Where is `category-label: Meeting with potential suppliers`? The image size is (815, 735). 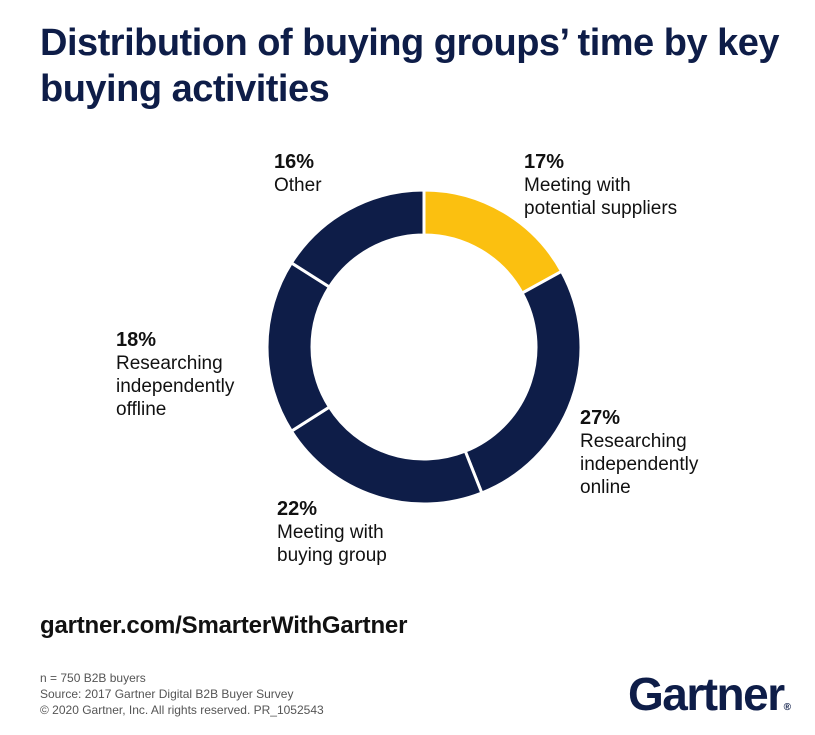 category-label: Meeting with potential suppliers is located at coordinates (601, 197).